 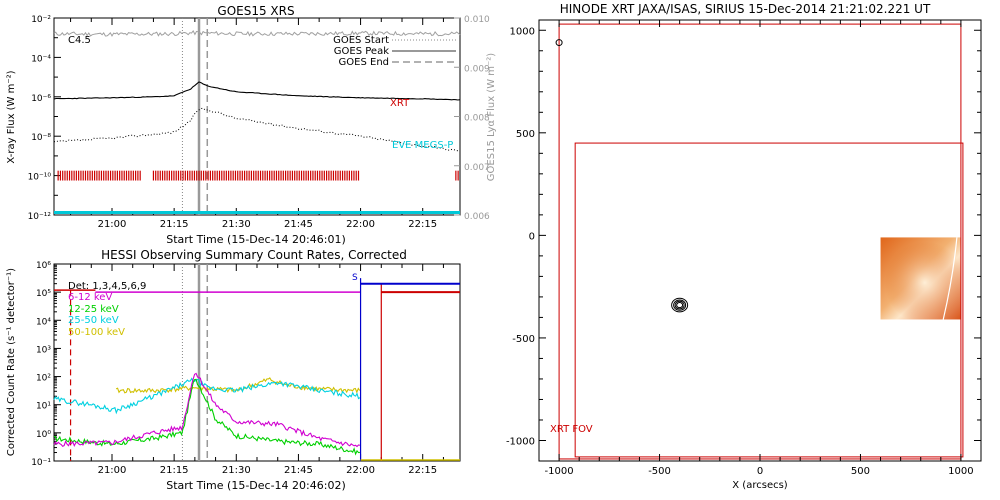 I want to click on hinode-fov-label: XRT FOV, so click(x=571, y=429).